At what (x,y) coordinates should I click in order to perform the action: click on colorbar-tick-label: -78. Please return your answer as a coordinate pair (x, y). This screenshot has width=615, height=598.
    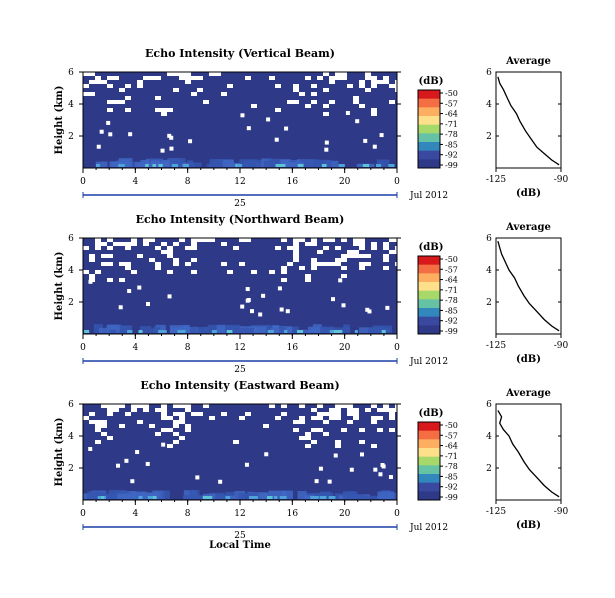
    Looking at the image, I should click on (451, 300).